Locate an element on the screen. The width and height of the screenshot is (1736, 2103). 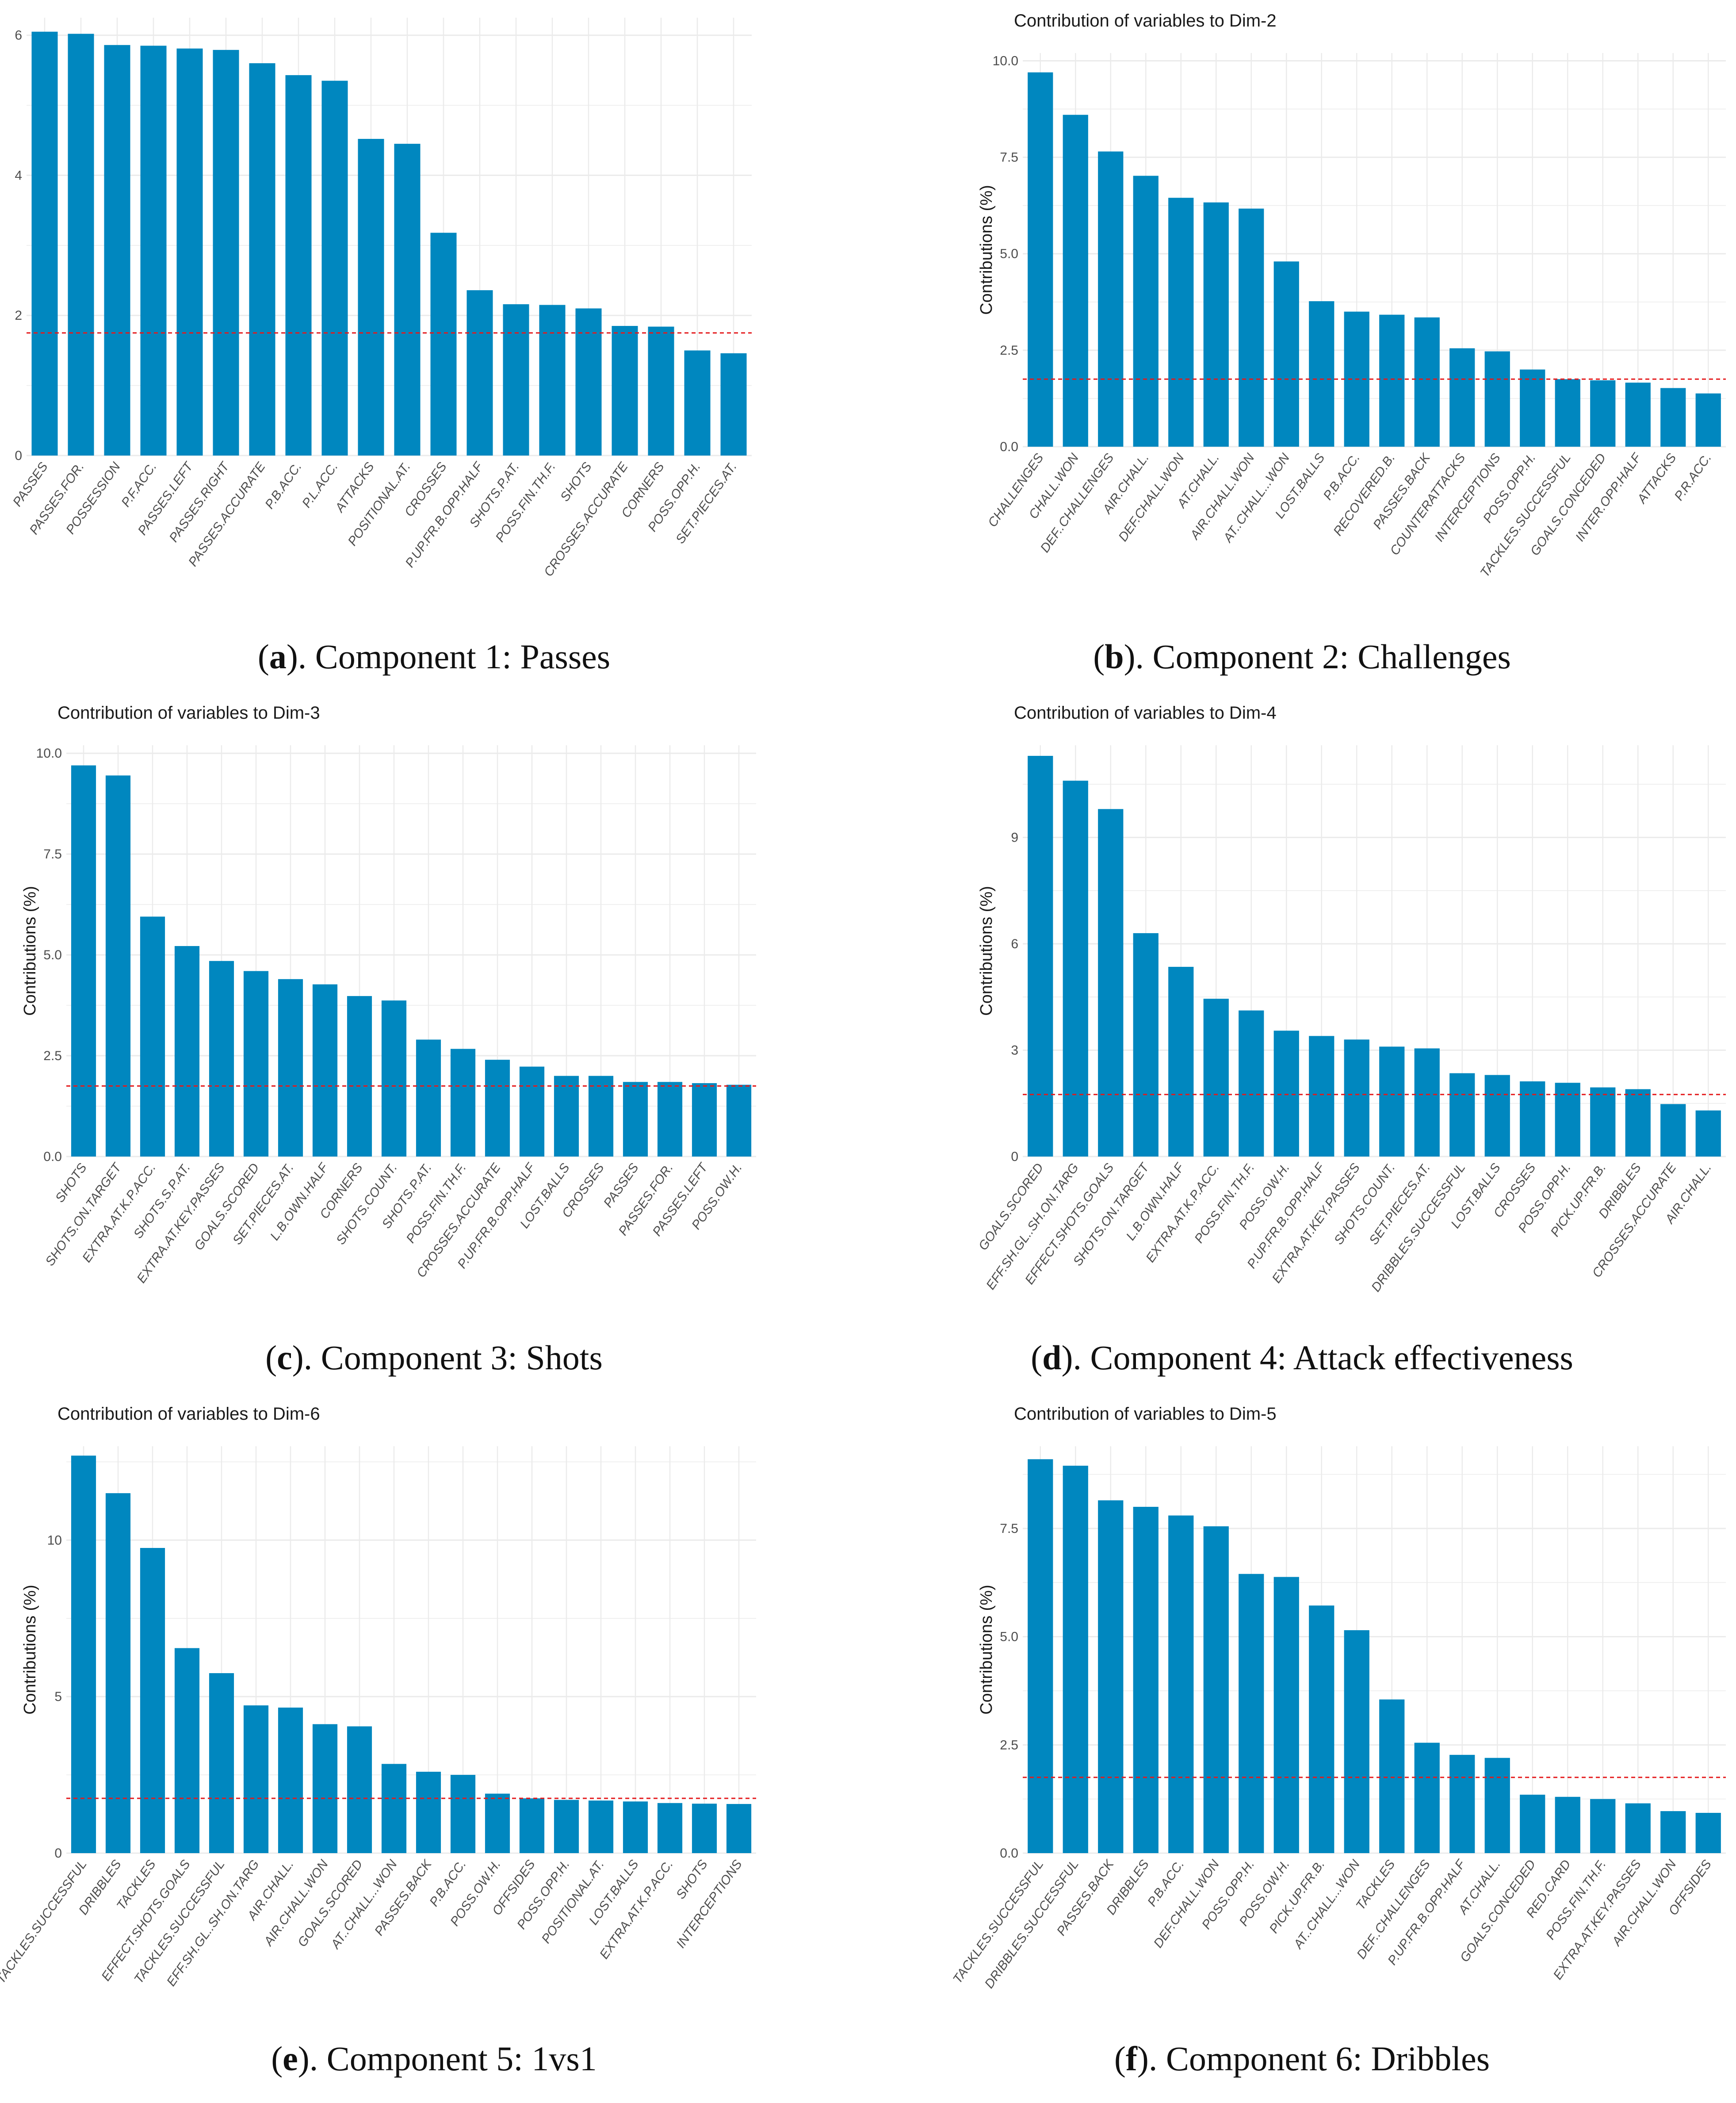
figure-caption-a: (a). Component 1: Passes is located at coordinates (434, 656).